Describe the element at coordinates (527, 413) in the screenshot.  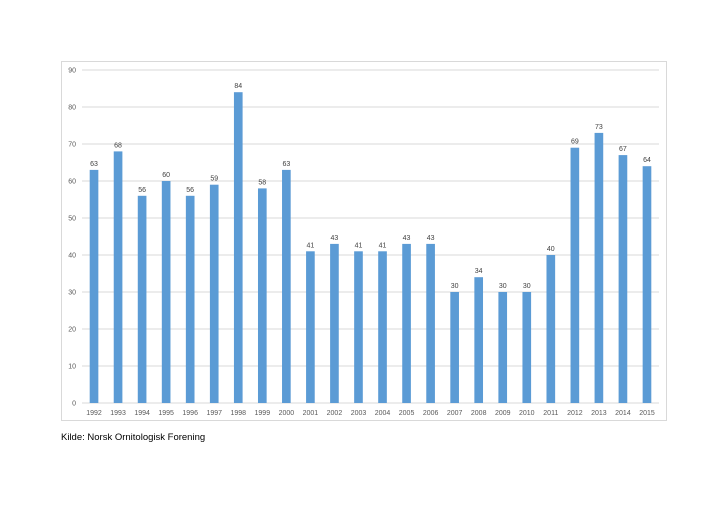
I see `x-tick-label: 2010` at that location.